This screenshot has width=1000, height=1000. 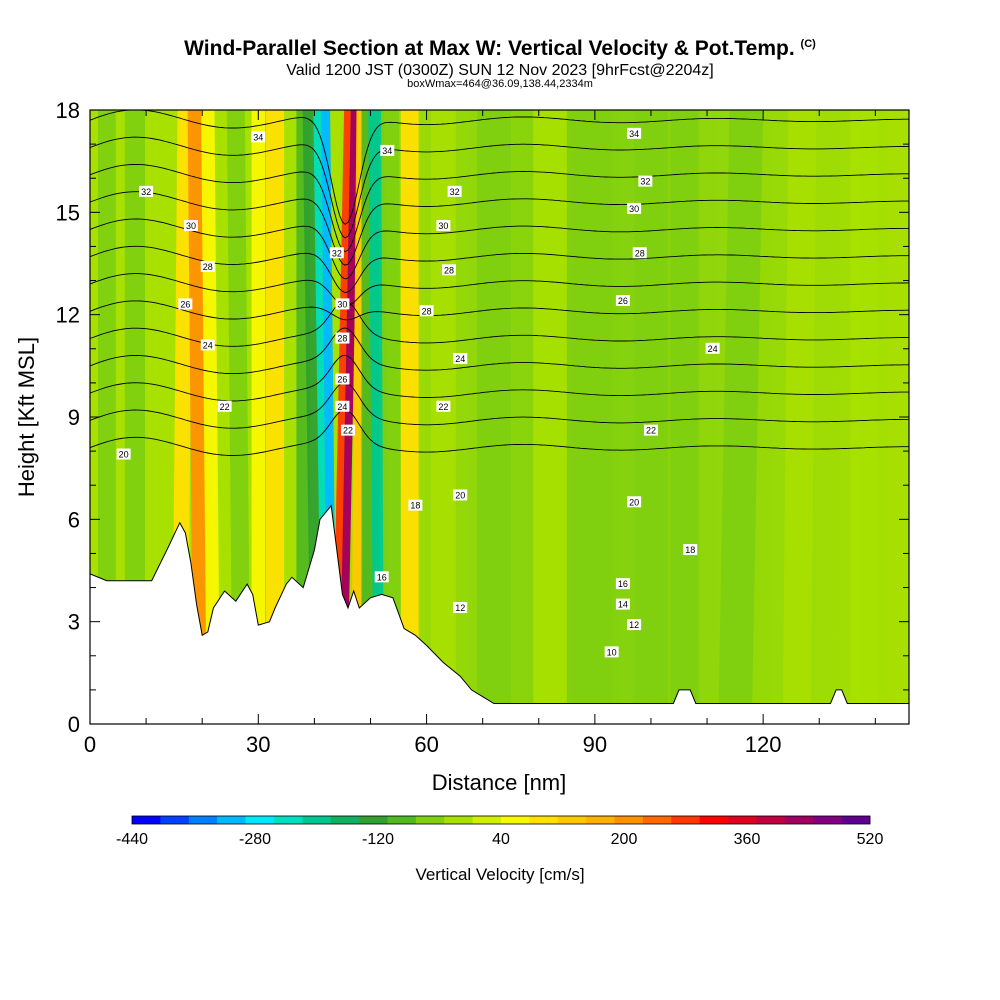 I want to click on contour-label-text: 32, so click(x=146, y=192).